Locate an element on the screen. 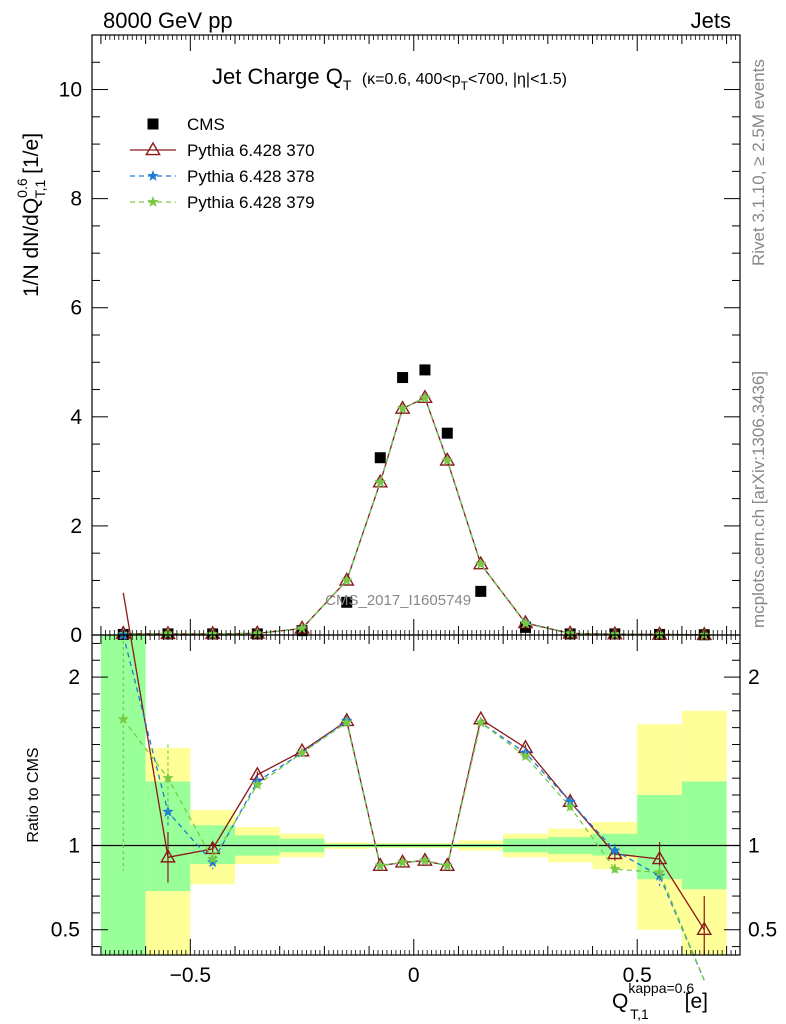 This screenshot has width=786, height=1024. ratio-ytick-label: 2 is located at coordinates (74, 677).